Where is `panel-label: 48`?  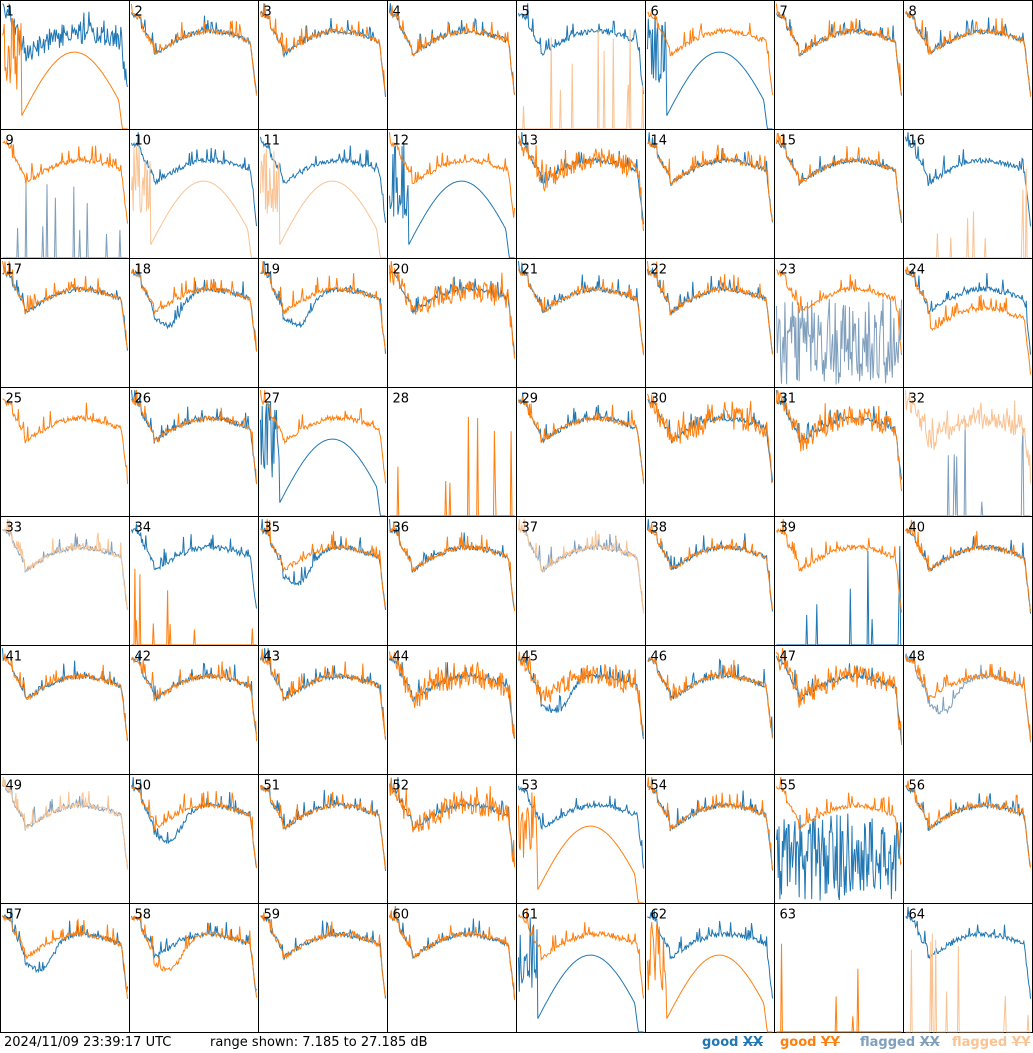 panel-label: 48 is located at coordinates (917, 657).